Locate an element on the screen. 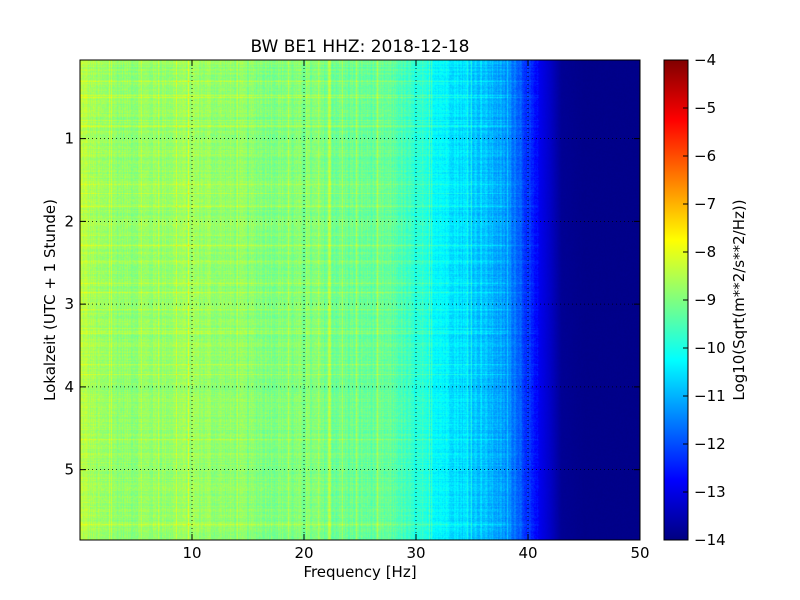  y-tick-label: 3 is located at coordinates (69, 304).